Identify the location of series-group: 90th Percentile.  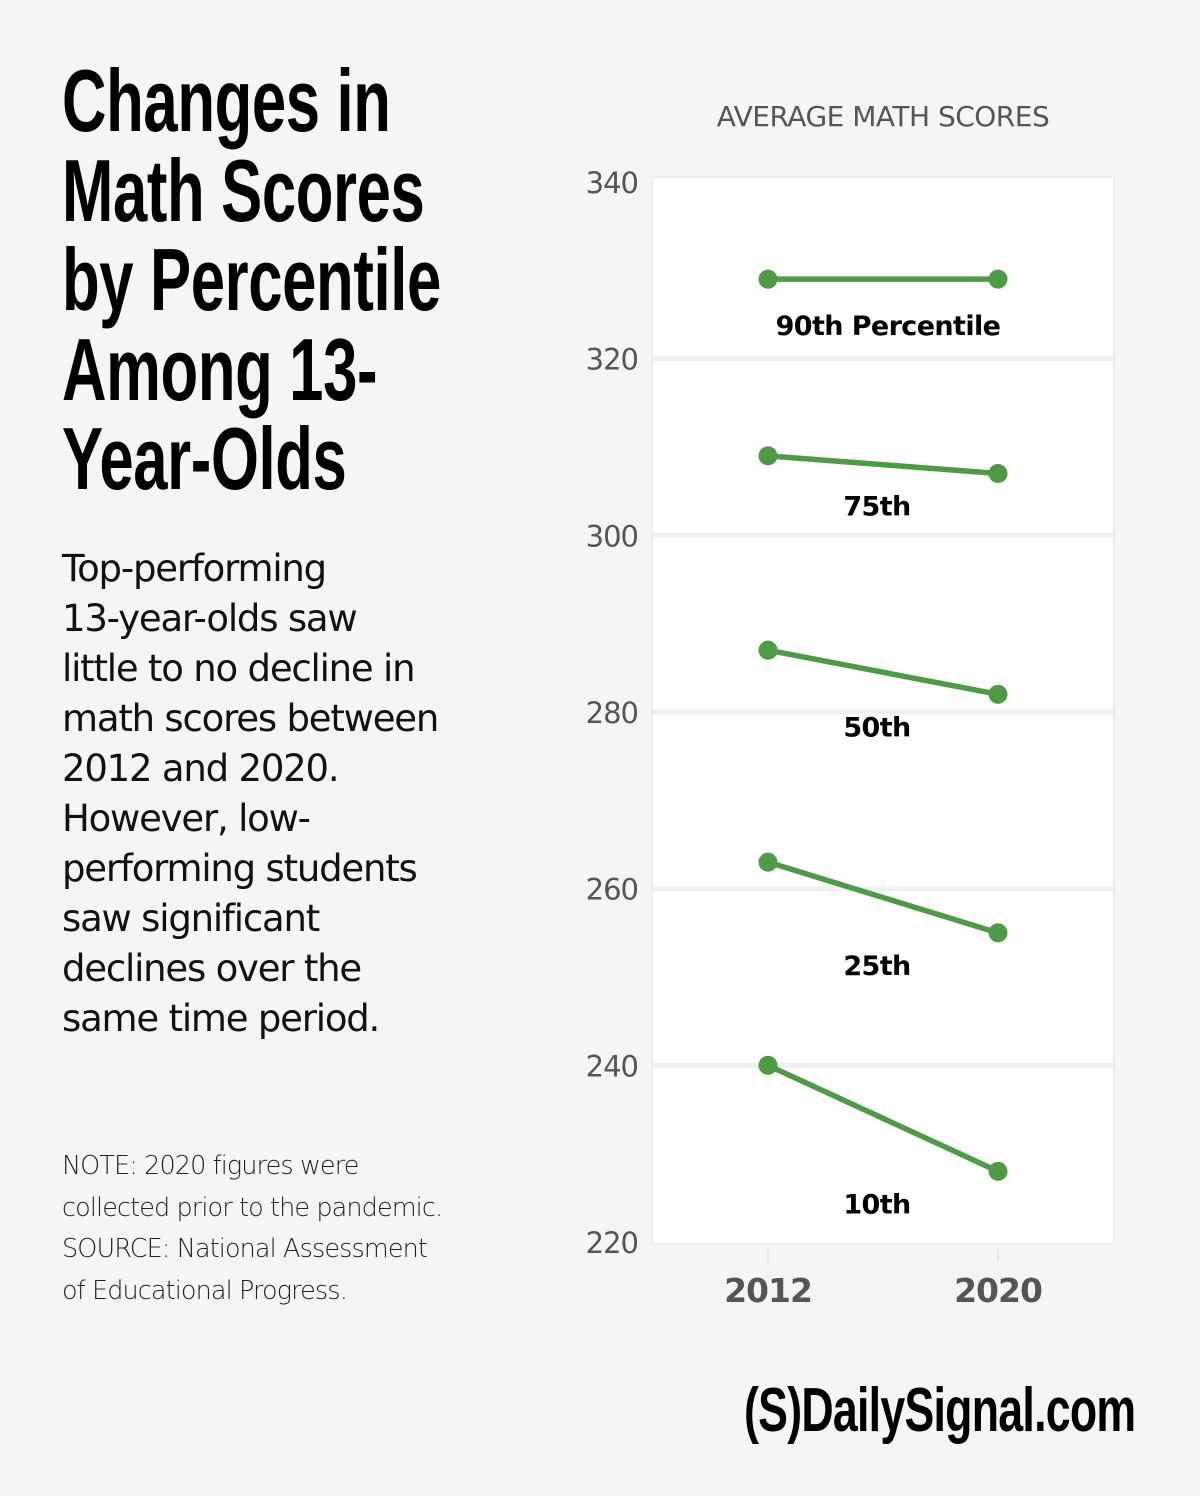
(883, 305).